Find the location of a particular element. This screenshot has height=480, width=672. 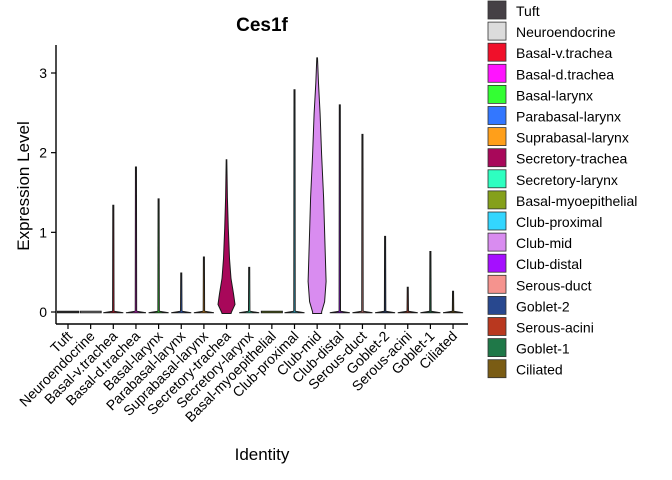

y-axis-title: Expression Level is located at coordinates (23, 185).